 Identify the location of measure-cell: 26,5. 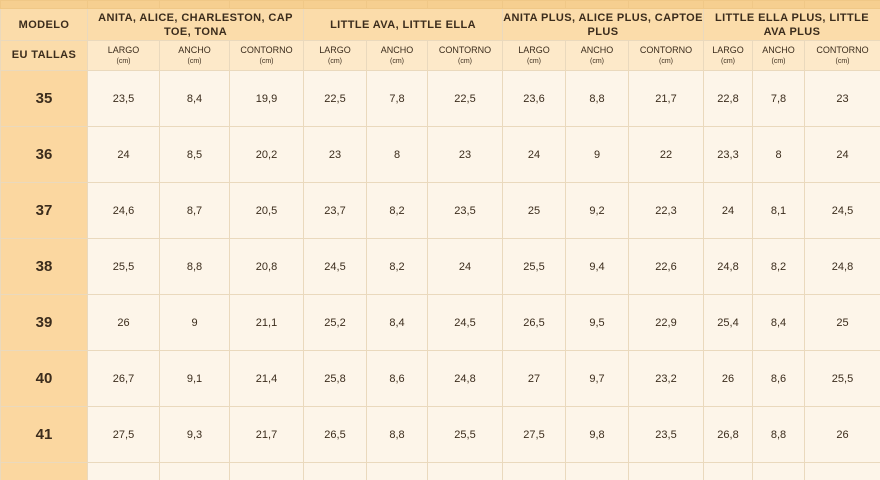
(335, 434).